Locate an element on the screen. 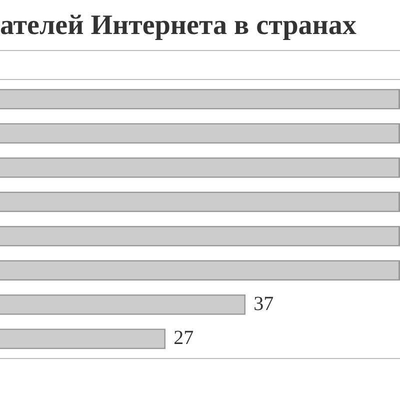 This screenshot has width=400, height=400. data-label: 27 is located at coordinates (184, 338).